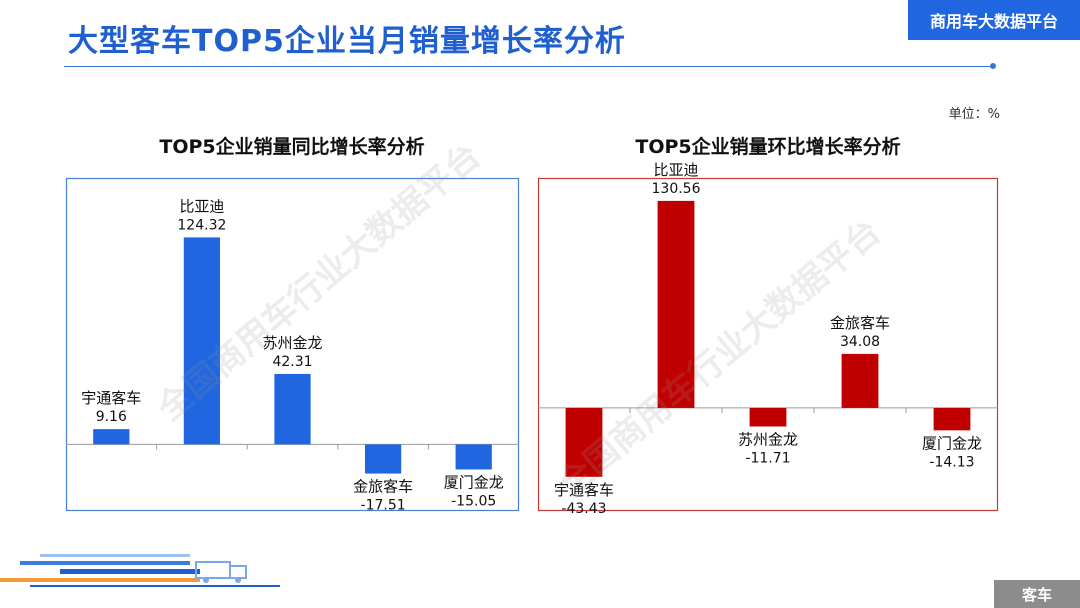  I want to click on mom-value-label-4: -14.13, so click(951, 462).